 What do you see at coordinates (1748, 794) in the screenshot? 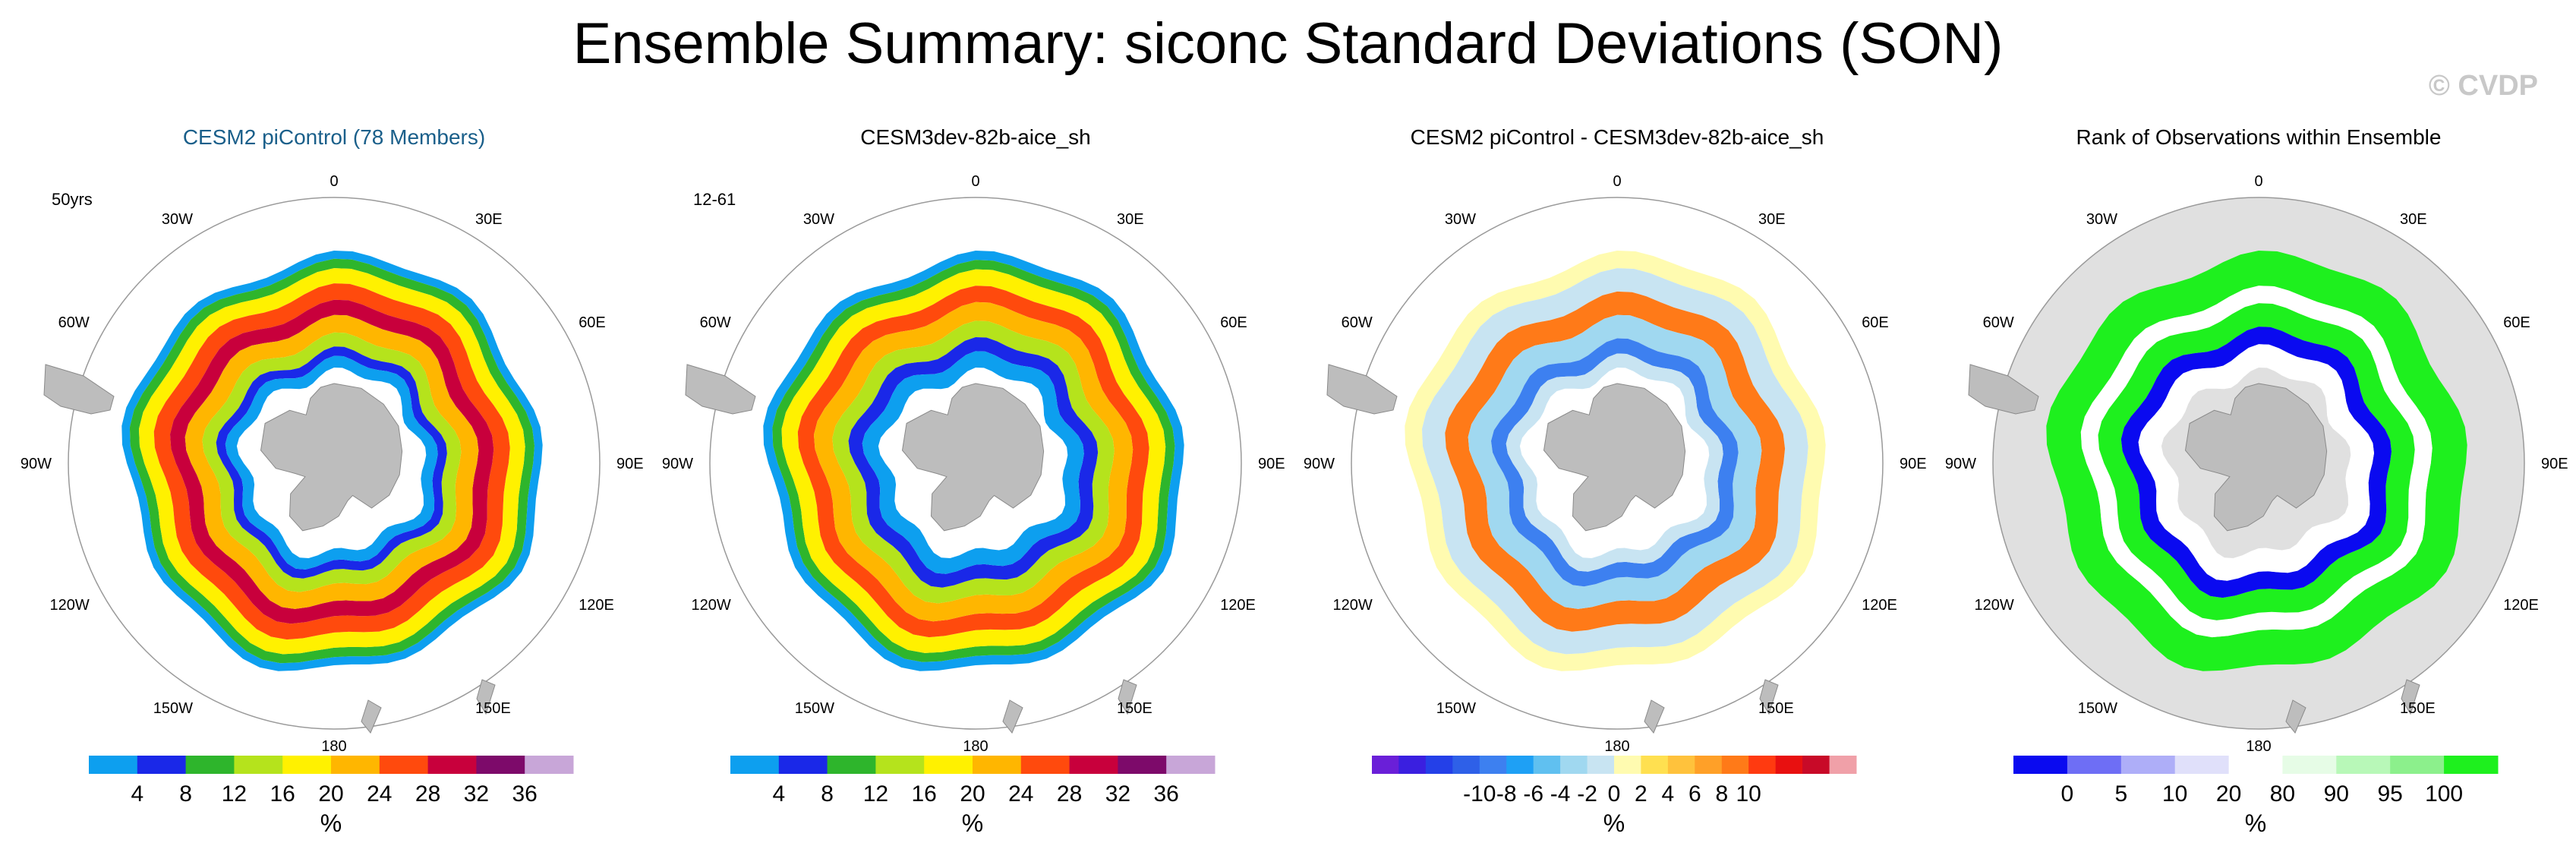
I see `colorbar-tick-label: 10` at bounding box center [1748, 794].